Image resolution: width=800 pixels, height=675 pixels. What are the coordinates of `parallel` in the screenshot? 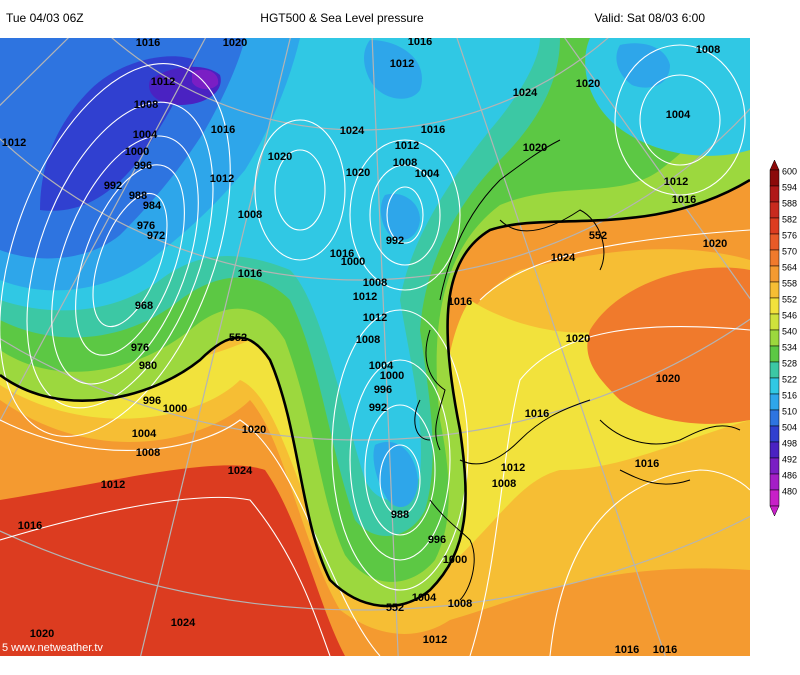 It's located at (360, 84).